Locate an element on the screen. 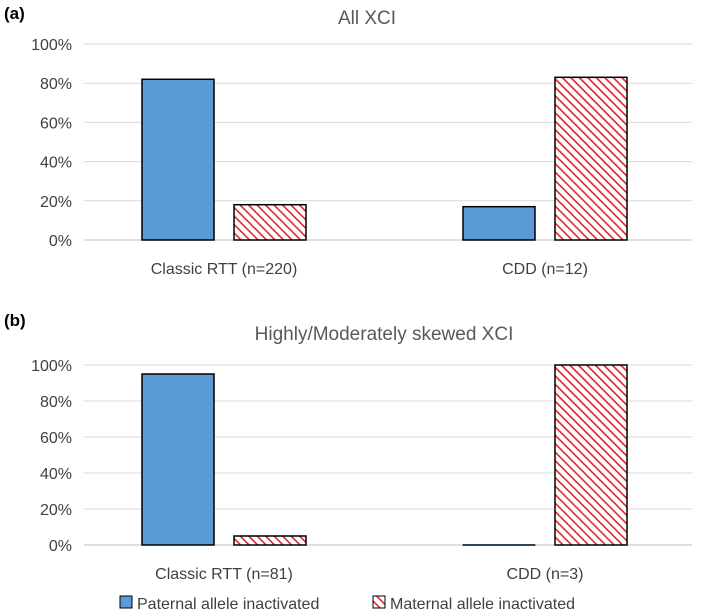 The image size is (709, 614). legend-label-paternal: Paternal allele inactivated is located at coordinates (228, 604).